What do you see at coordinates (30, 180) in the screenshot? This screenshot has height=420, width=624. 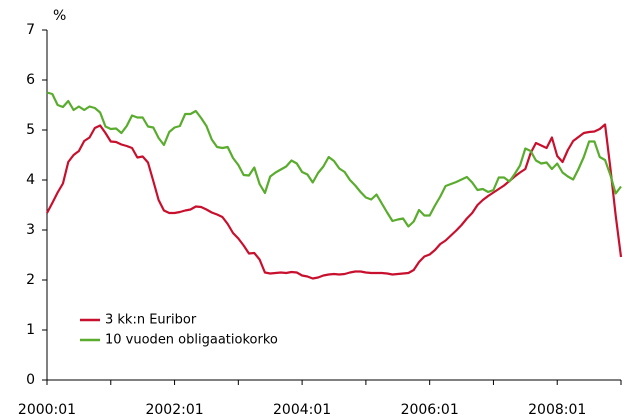 I see `y-tick-label: 4` at bounding box center [30, 180].